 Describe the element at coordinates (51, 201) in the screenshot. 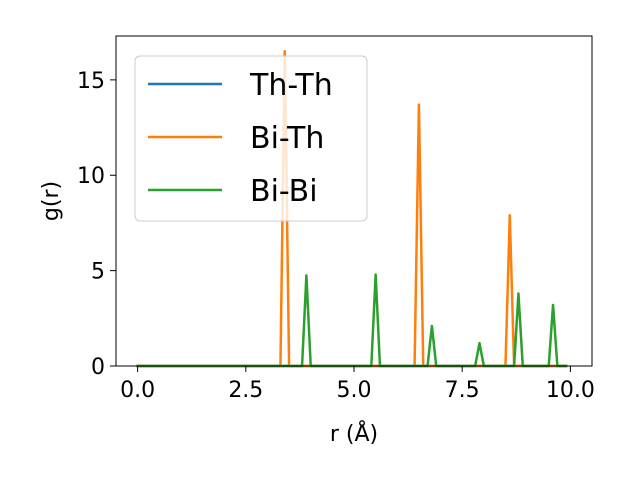

I see `y-axis-label: g(r)` at that location.